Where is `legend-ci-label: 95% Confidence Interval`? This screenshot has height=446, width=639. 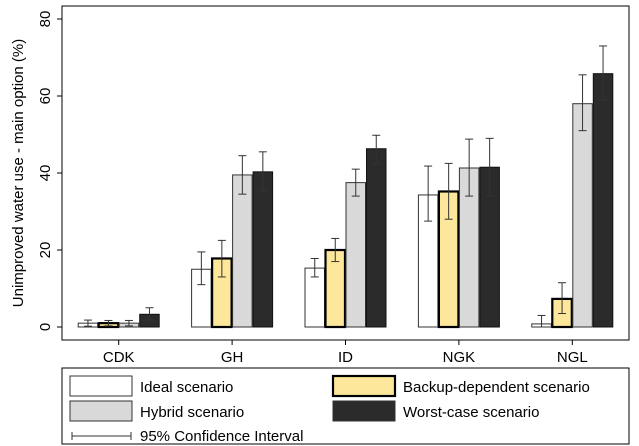 legend-ci-label: 95% Confidence Interval is located at coordinates (221, 436).